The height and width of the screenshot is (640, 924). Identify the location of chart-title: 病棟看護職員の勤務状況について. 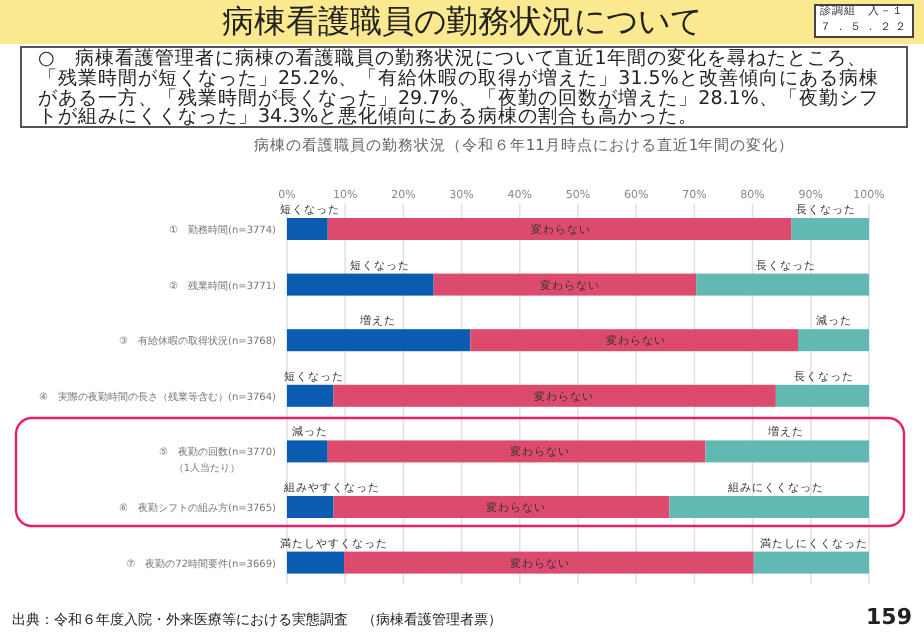
(462, 21).